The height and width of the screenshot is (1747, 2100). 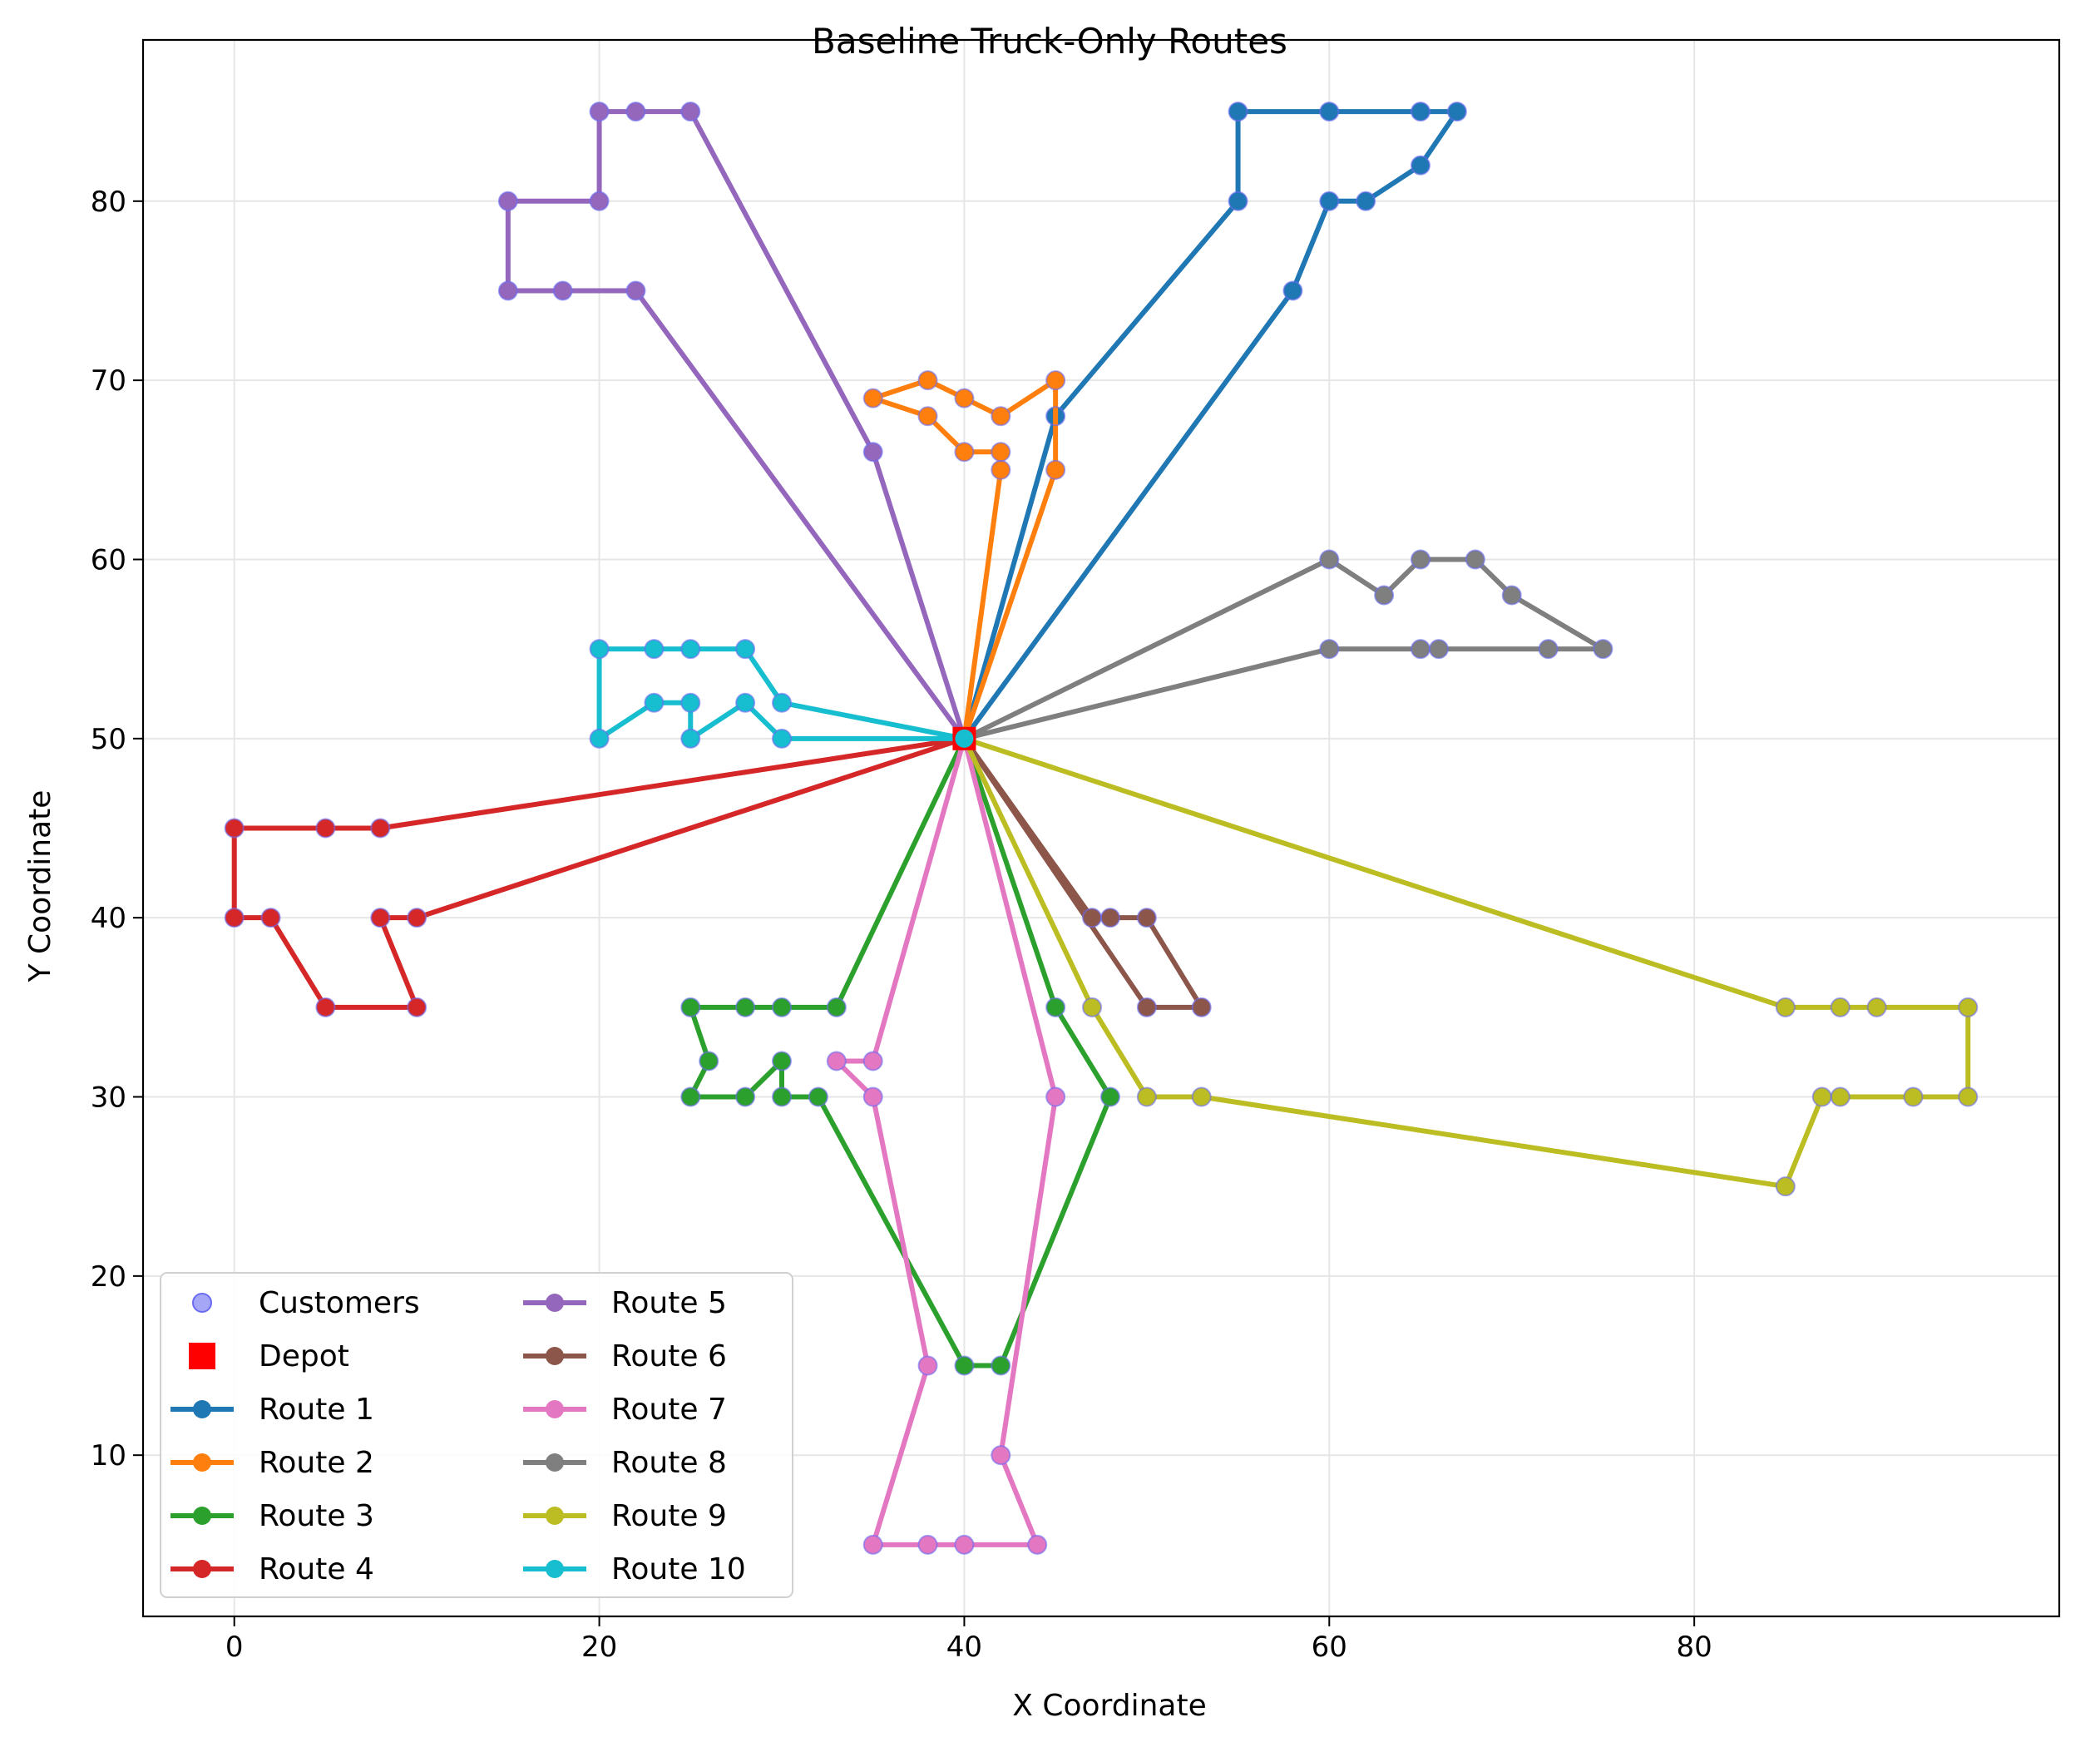 What do you see at coordinates (1694, 1647) in the screenshot?
I see `x-tick-label: 80` at bounding box center [1694, 1647].